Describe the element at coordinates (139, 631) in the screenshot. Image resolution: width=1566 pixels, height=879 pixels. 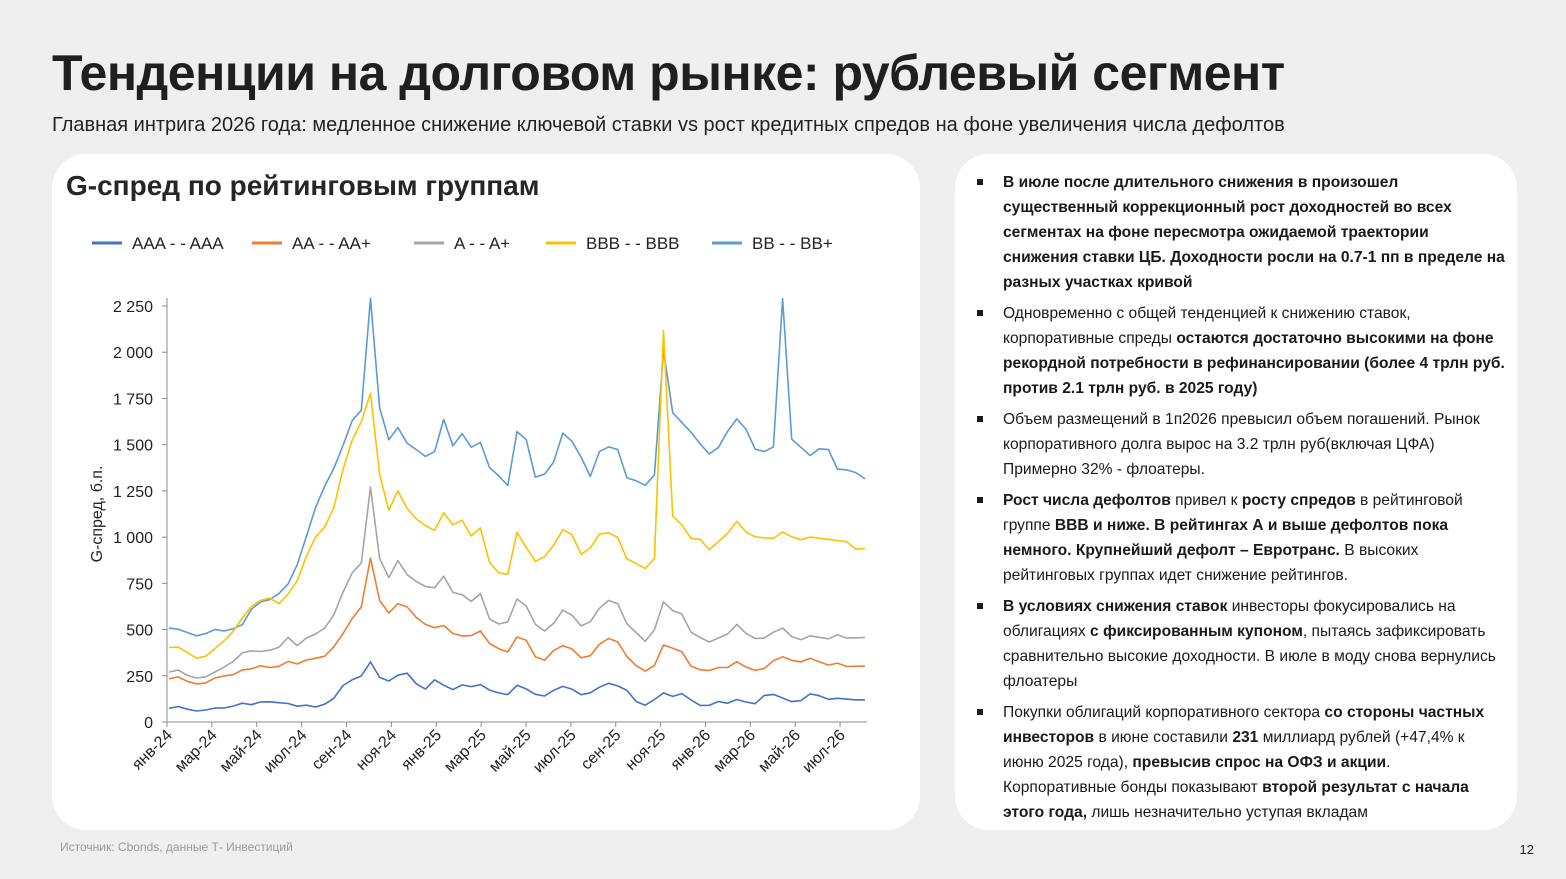
I see `y-tick-label: 500` at that location.